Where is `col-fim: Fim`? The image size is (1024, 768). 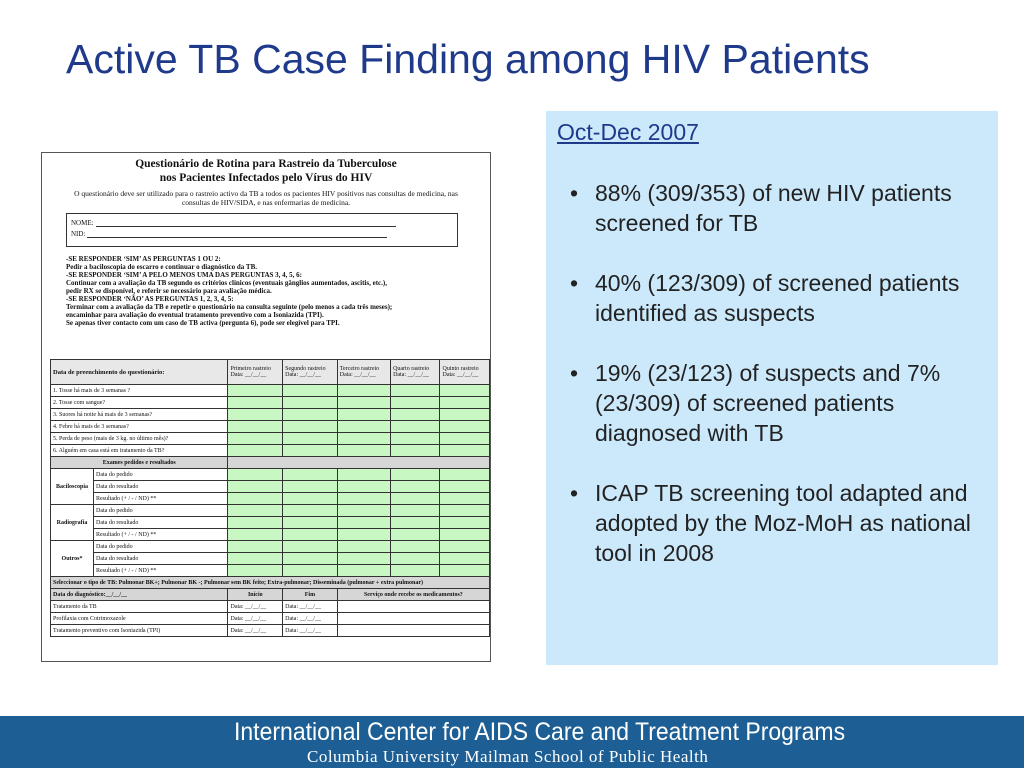
col-fim: Fim is located at coordinates (310, 594).